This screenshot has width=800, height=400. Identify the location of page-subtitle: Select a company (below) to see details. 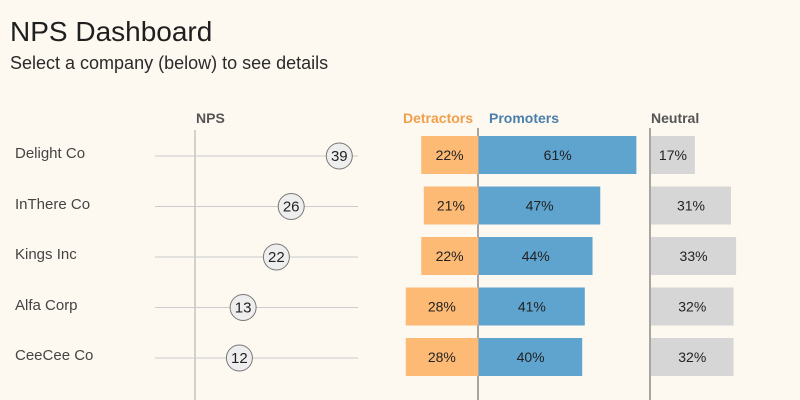
(169, 63).